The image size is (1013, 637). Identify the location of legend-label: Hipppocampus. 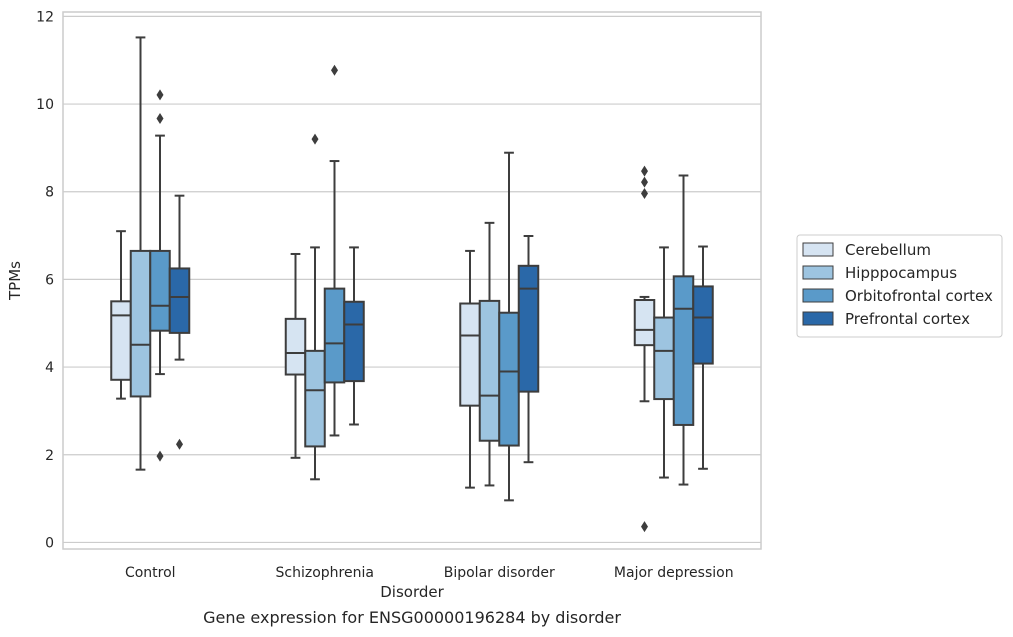
(901, 273).